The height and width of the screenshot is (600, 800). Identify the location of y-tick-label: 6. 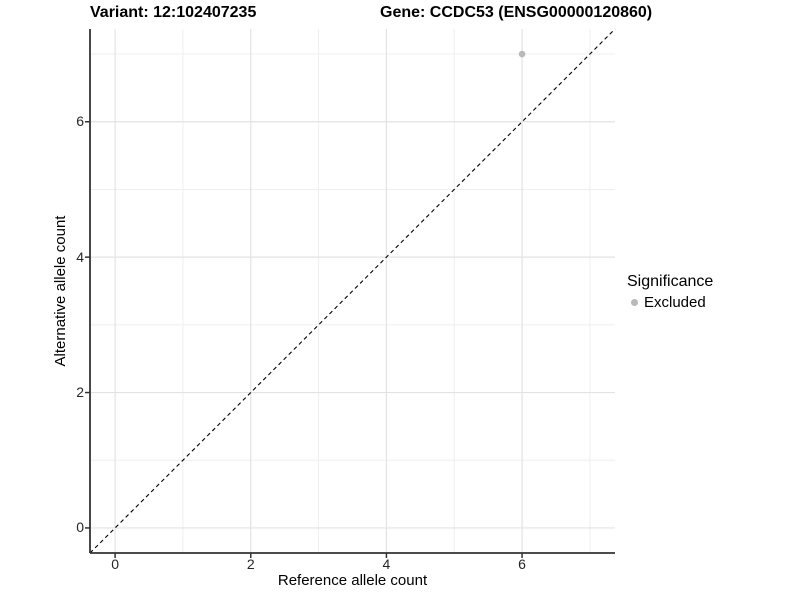
(80, 121).